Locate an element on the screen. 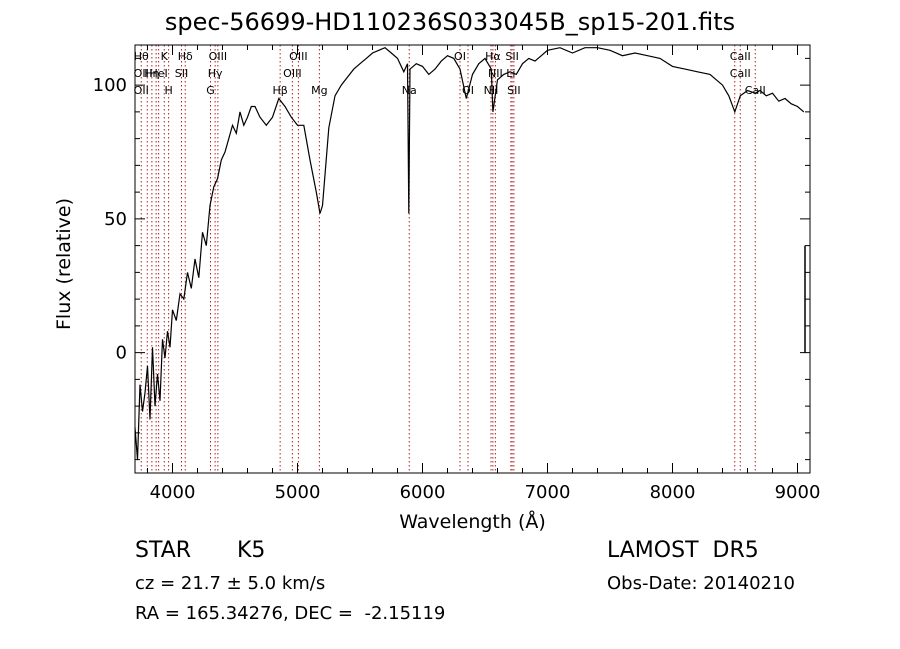 This screenshot has width=900, height=649. y-tick-label: 100 is located at coordinates (110, 85).